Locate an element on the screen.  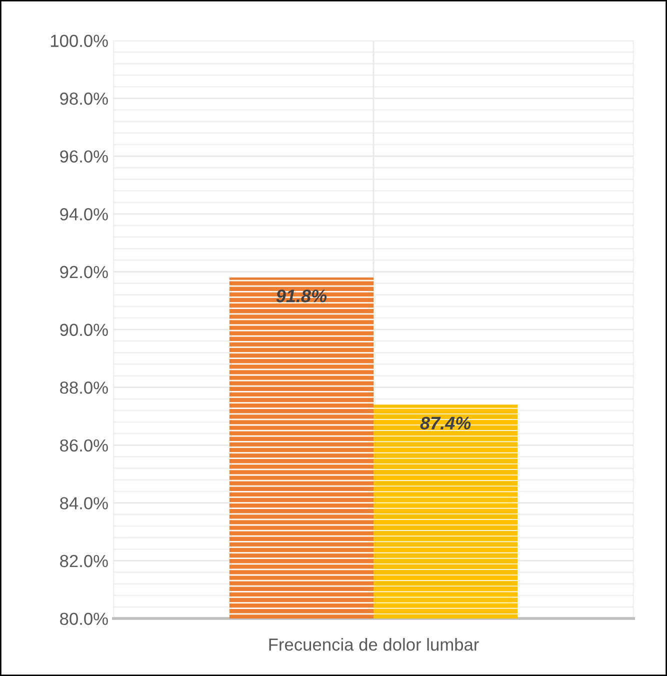
y-tick-label: 80.0% is located at coordinates (84, 618).